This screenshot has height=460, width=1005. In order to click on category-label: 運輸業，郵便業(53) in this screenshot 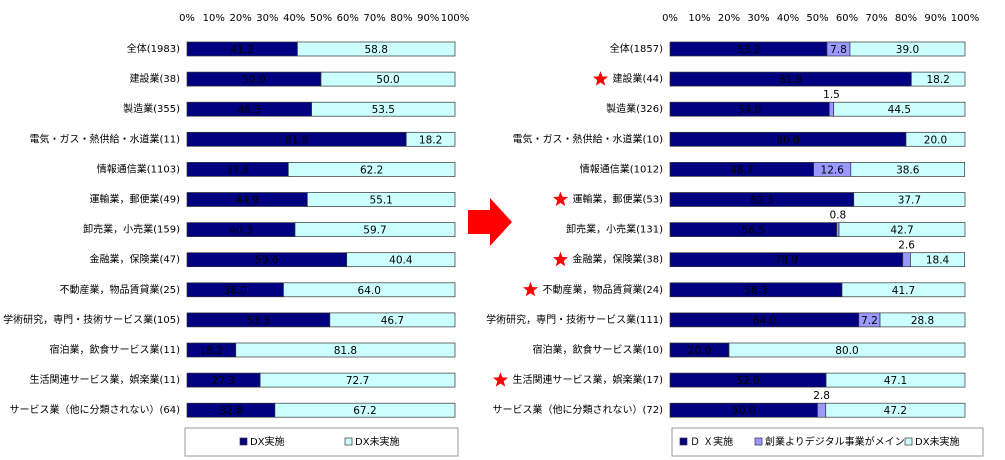, I will do `click(617, 199)`.